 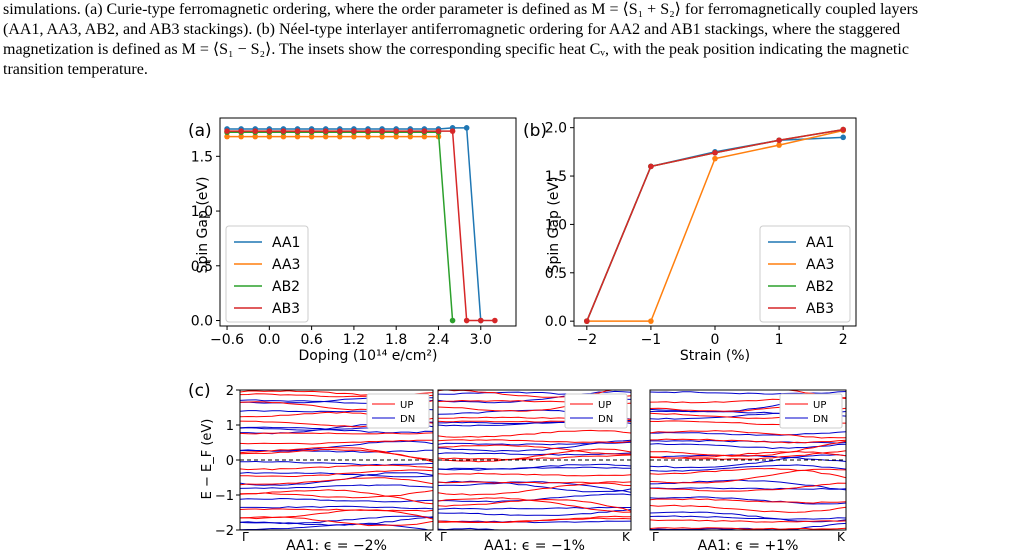 What do you see at coordinates (230, 391) in the screenshot?
I see `y-tick-label: 2` at bounding box center [230, 391].